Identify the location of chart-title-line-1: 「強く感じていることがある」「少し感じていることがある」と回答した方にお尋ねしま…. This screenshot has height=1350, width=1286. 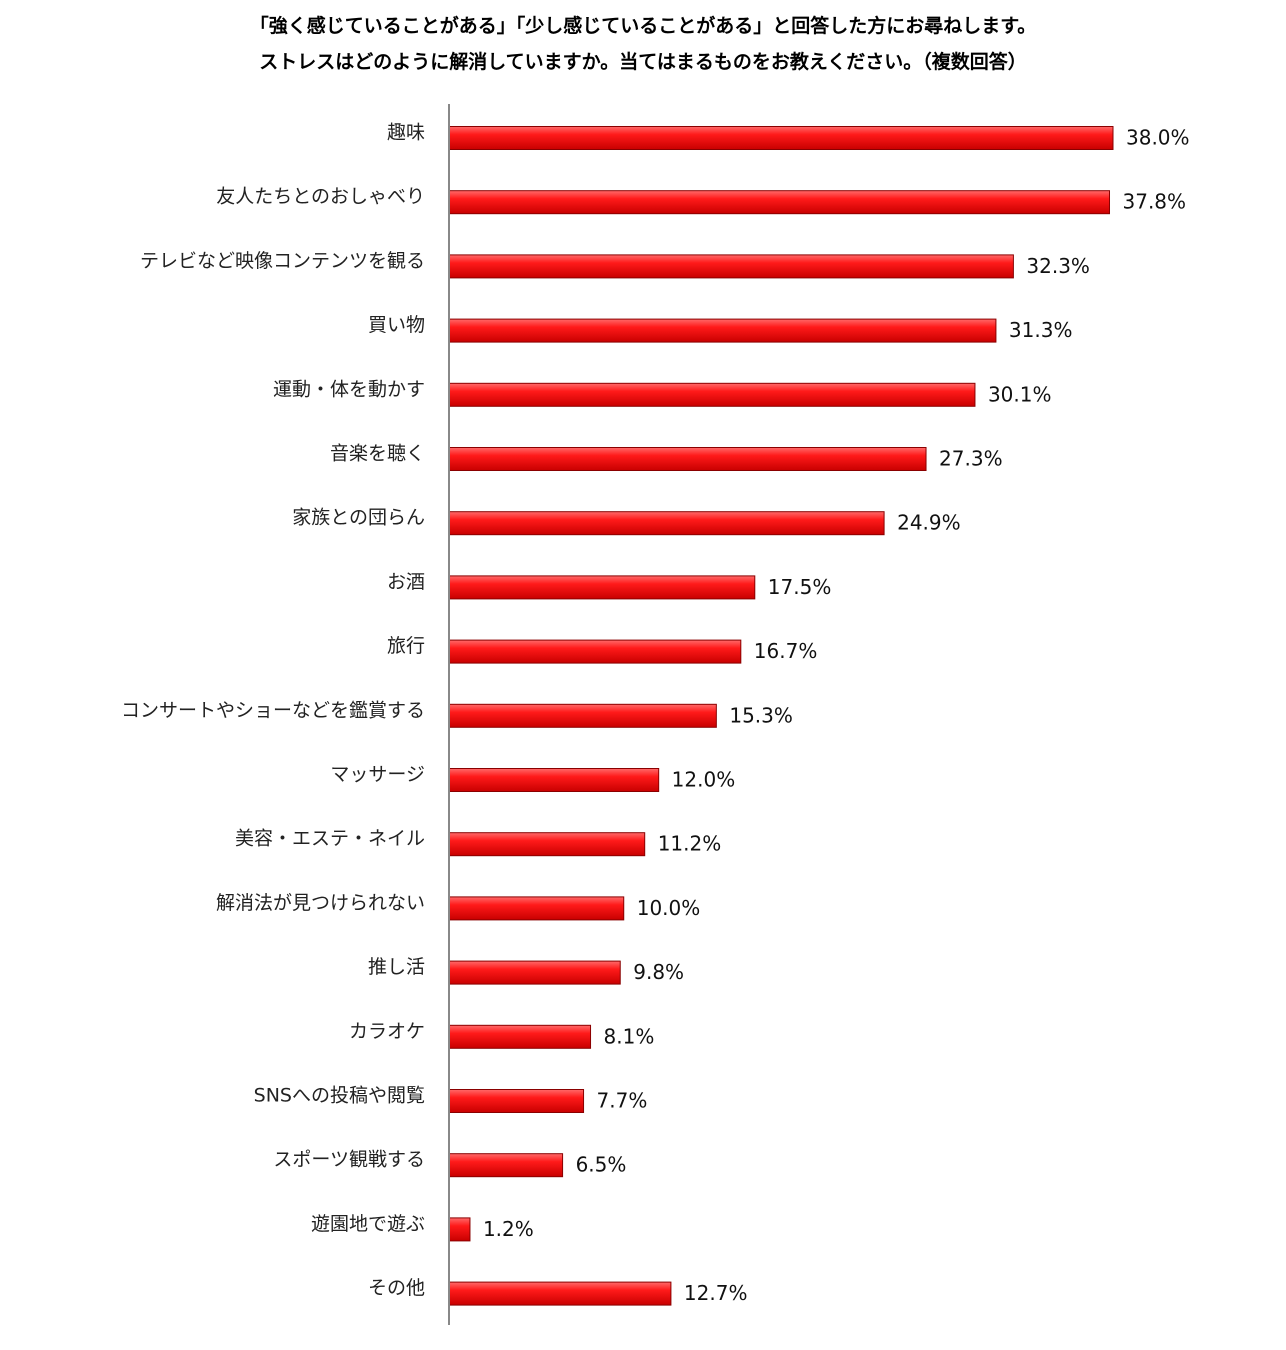
(643, 26).